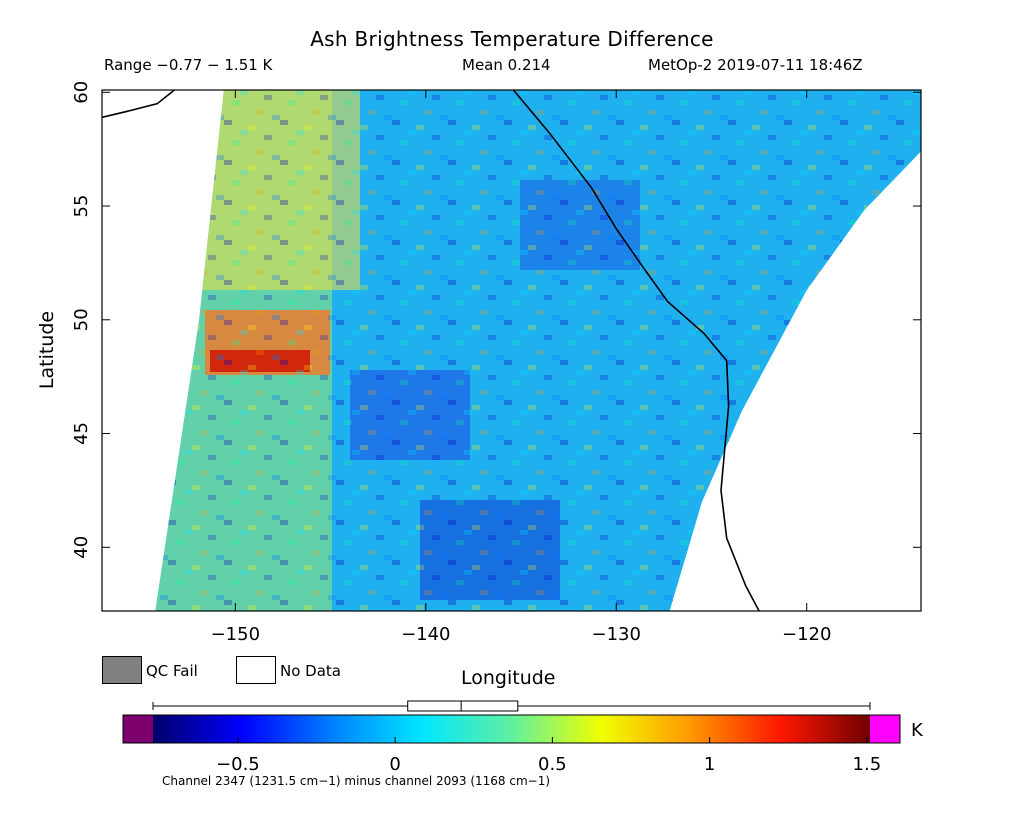 The image size is (1024, 813). Describe the element at coordinates (394, 764) in the screenshot. I see `colorbar-tick-label: 0` at that location.